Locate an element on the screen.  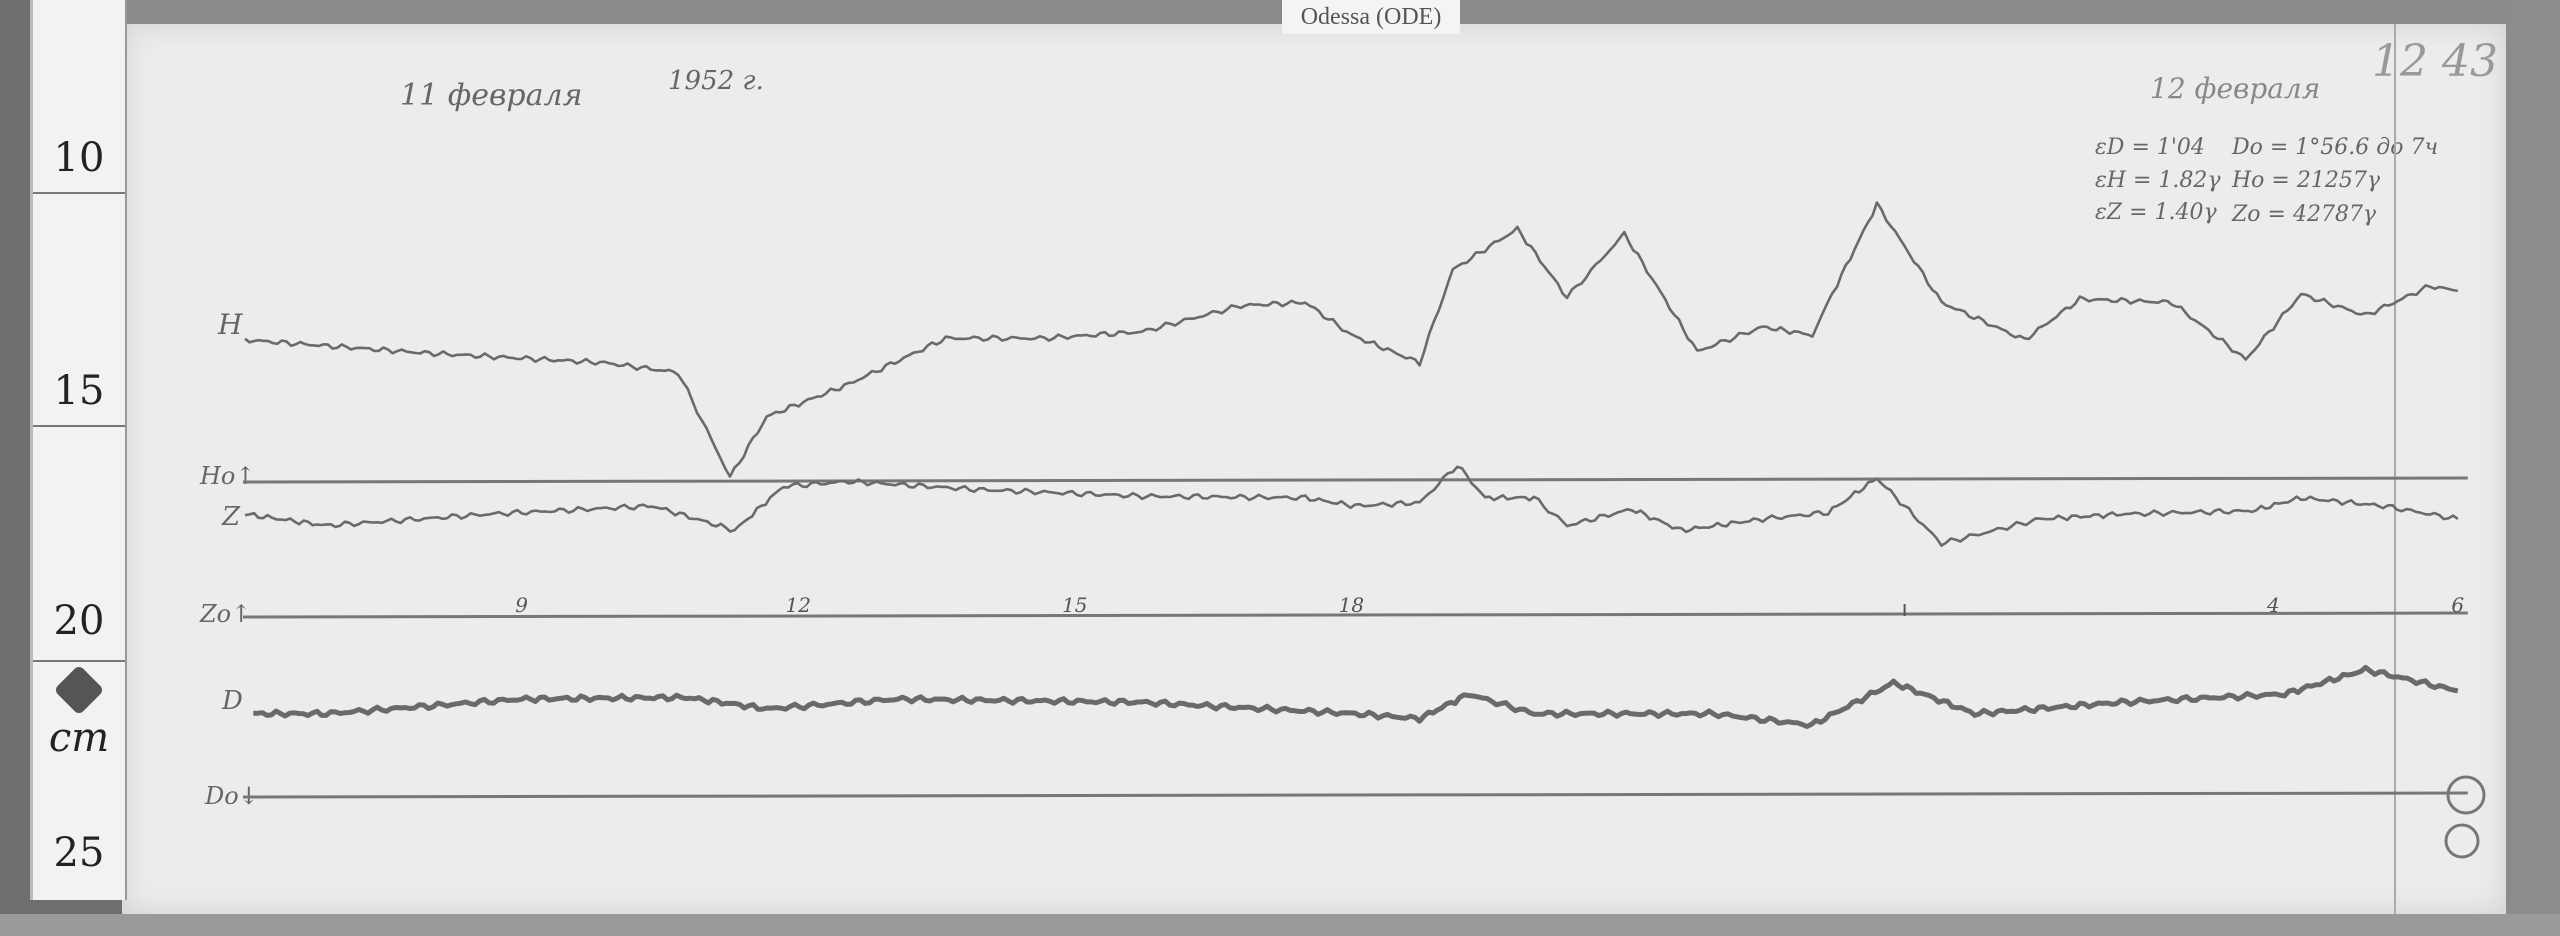
trace-z is located at coordinates (1351, 506).